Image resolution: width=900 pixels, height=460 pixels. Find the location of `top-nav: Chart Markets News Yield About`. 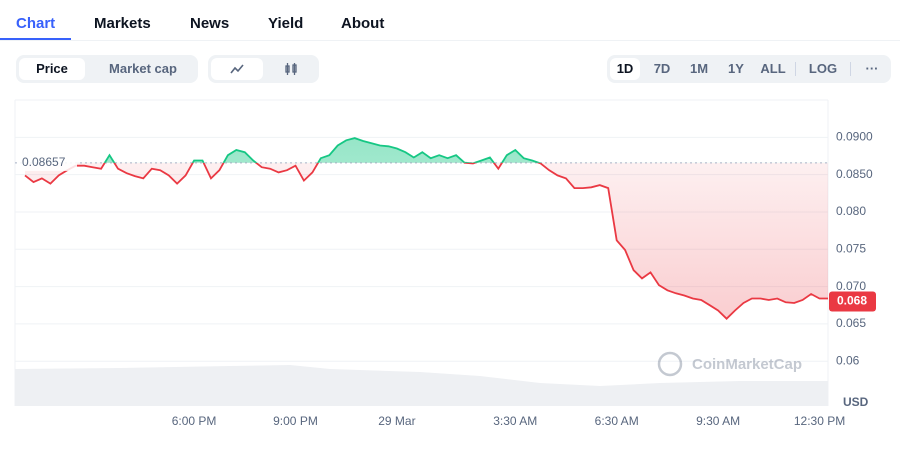

top-nav: Chart Markets News Yield About is located at coordinates (450, 20).